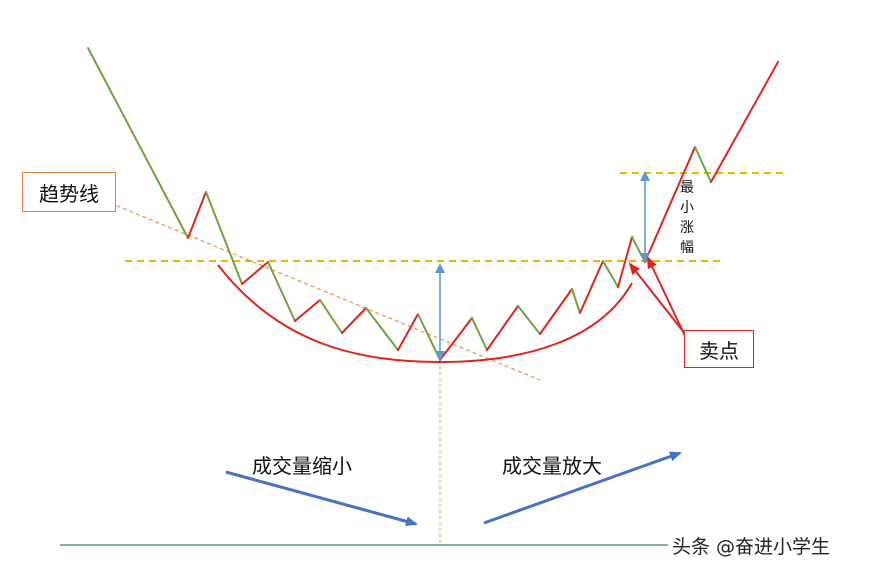  I want to click on volume-shrink-label: 成交量缩小, so click(302, 466).